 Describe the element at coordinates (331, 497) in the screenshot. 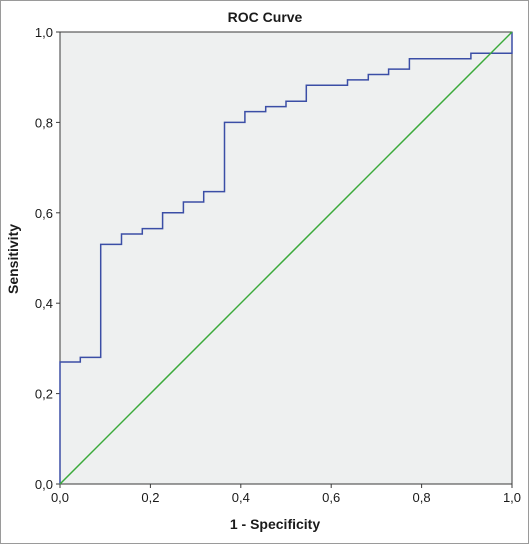

I see `x-tick-label: 0,6` at that location.